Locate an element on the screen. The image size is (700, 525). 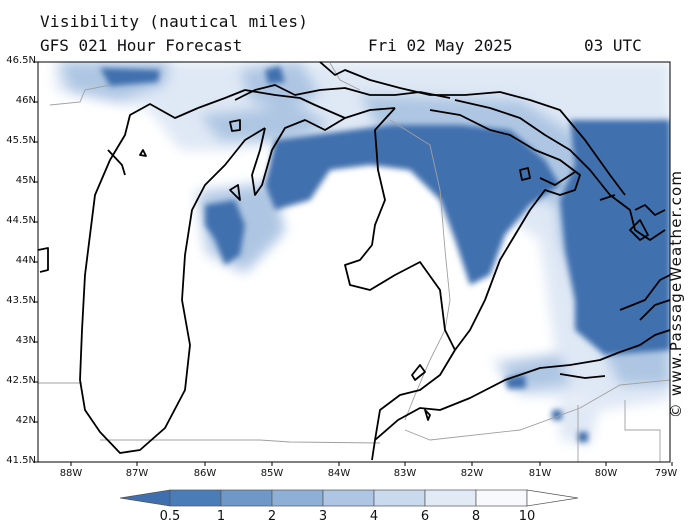
lon-label: 81W is located at coordinates (540, 473).